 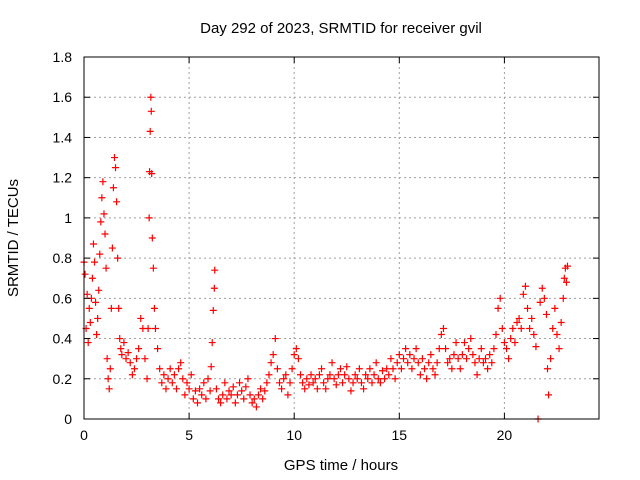 I want to click on x-tick-label: 5, so click(x=189, y=435).